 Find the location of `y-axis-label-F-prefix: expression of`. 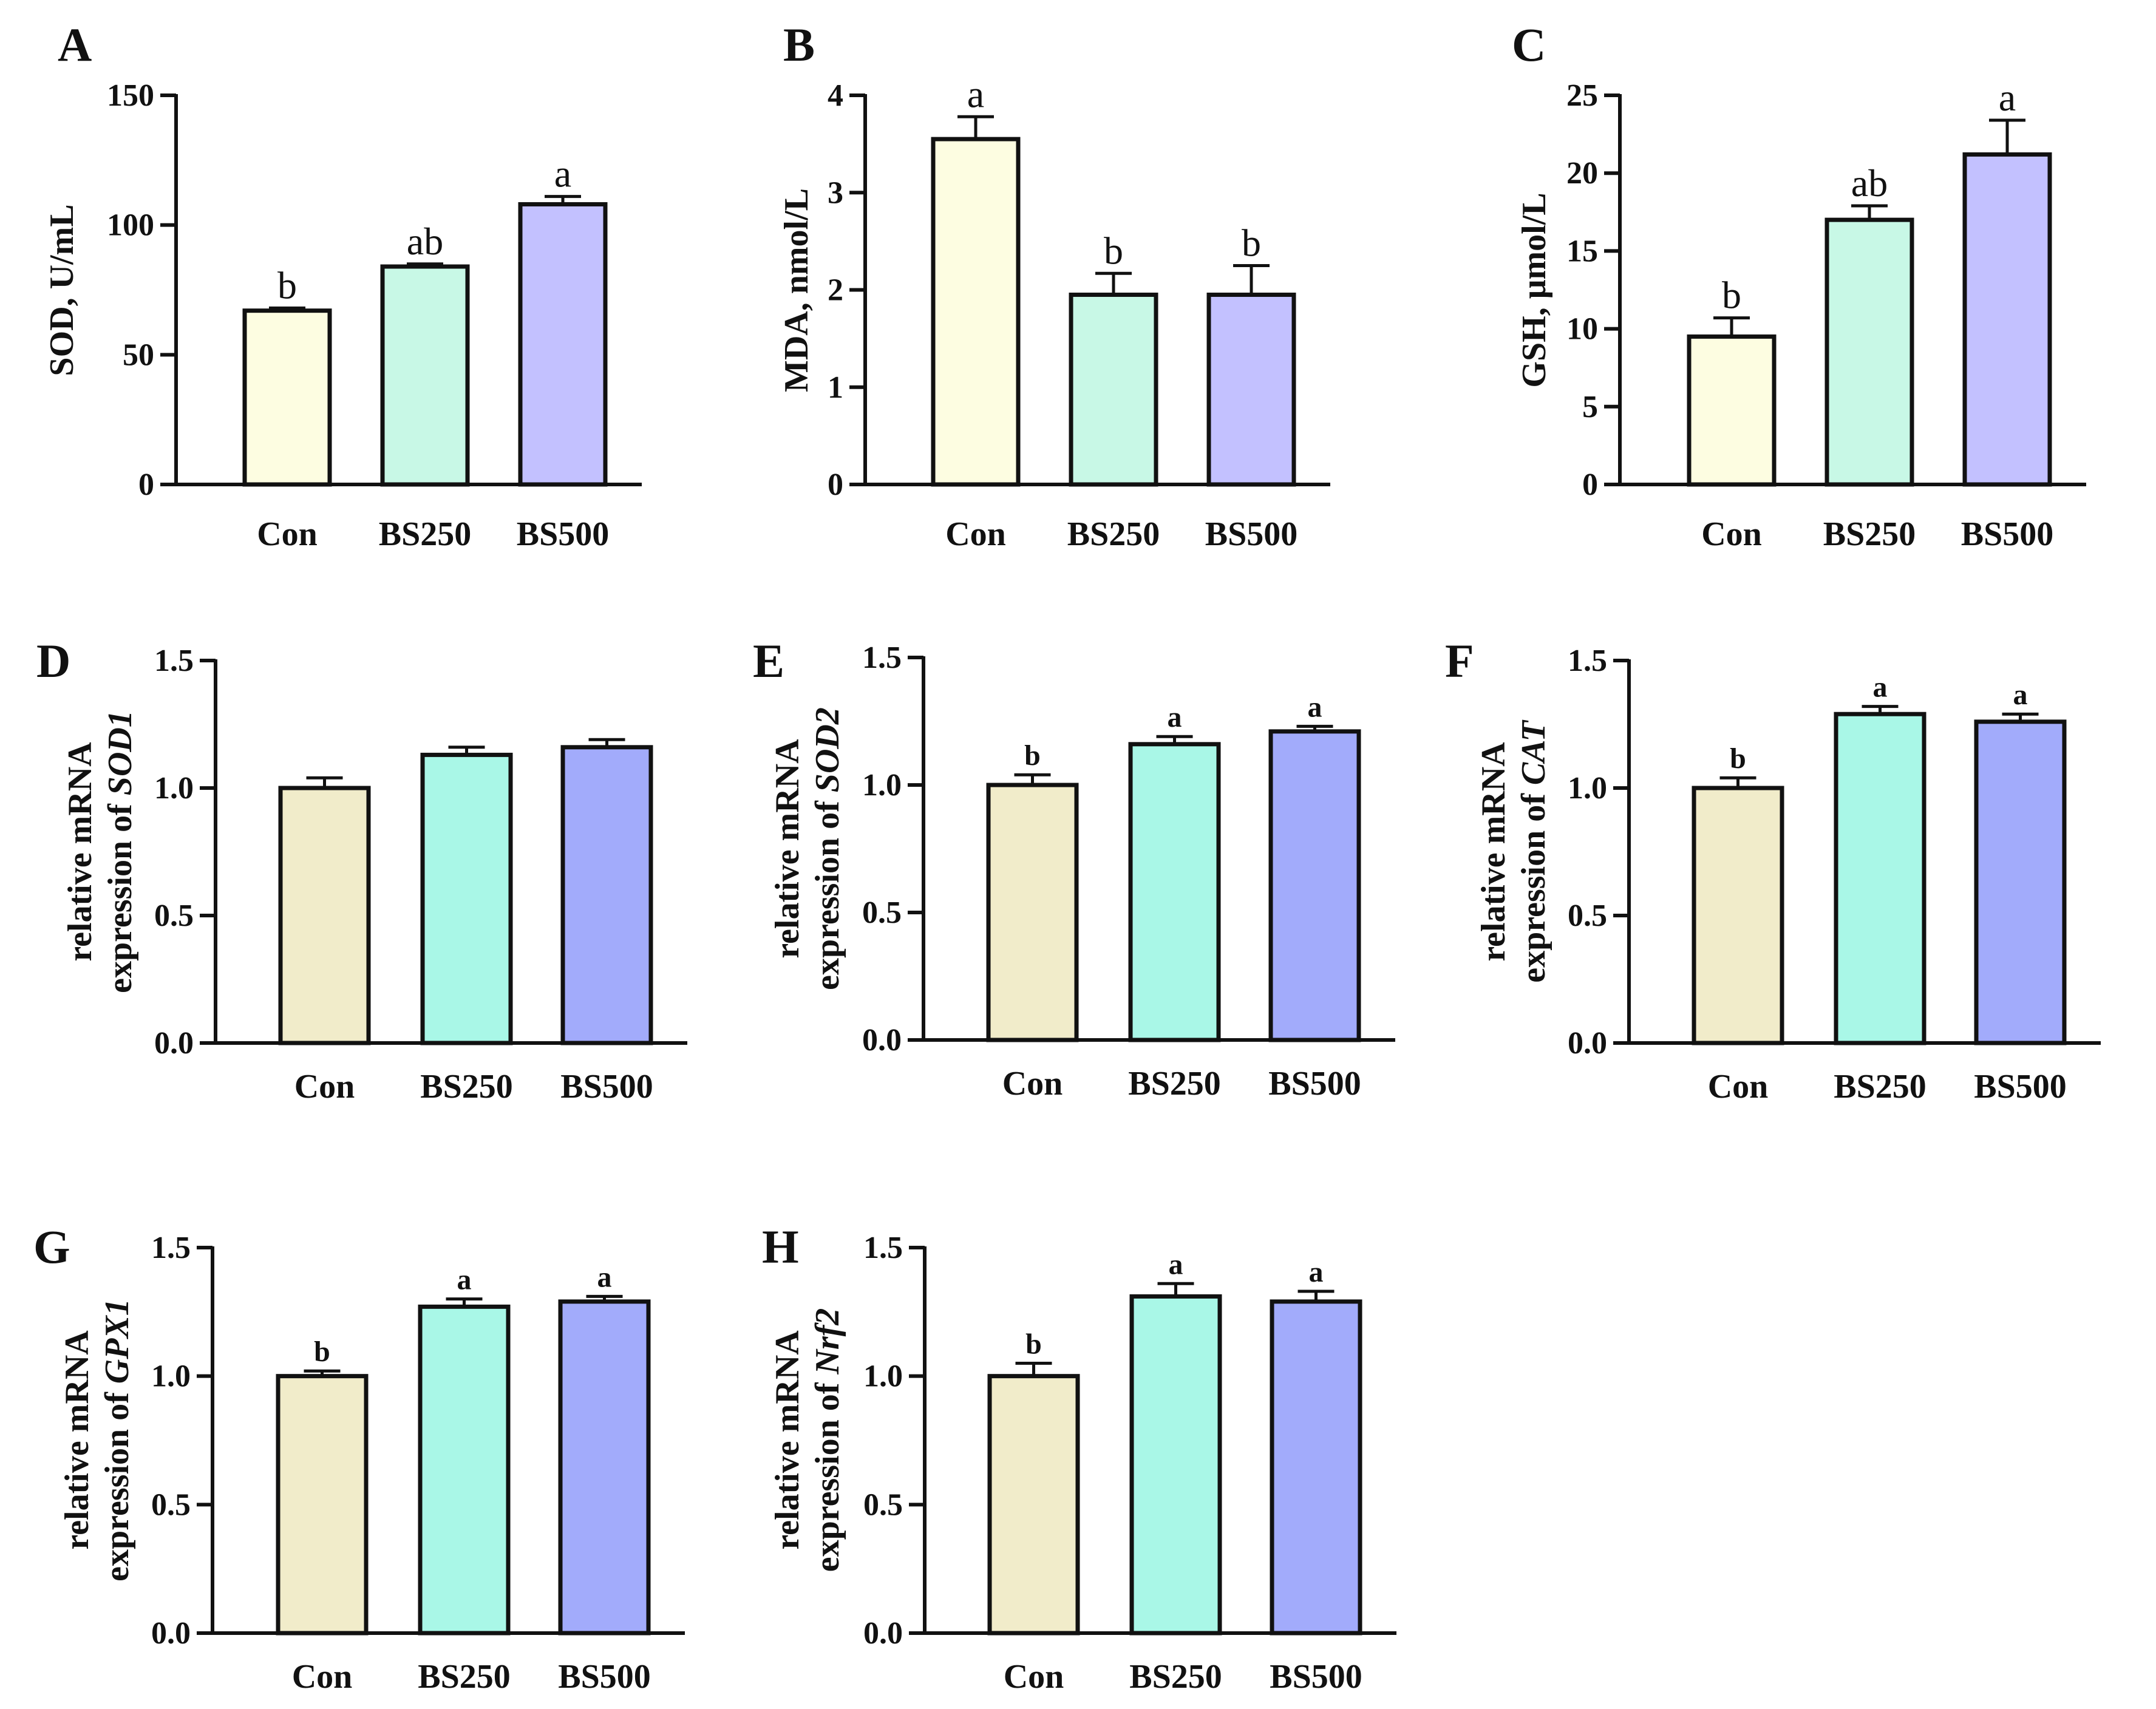

y-axis-label-F-prefix: expression of is located at coordinates (1533, 884).